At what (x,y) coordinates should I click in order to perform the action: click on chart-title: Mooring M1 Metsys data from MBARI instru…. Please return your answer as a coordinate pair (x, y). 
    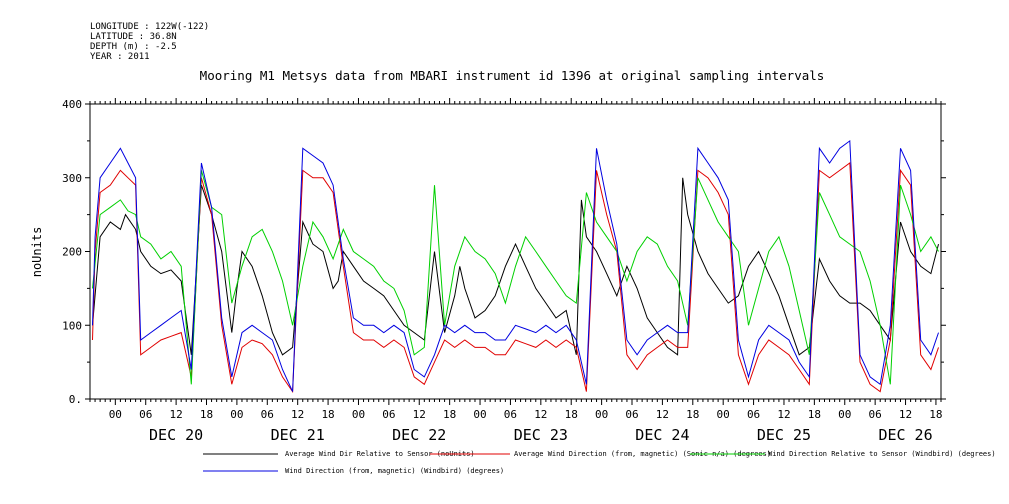
    Looking at the image, I should click on (512, 75).